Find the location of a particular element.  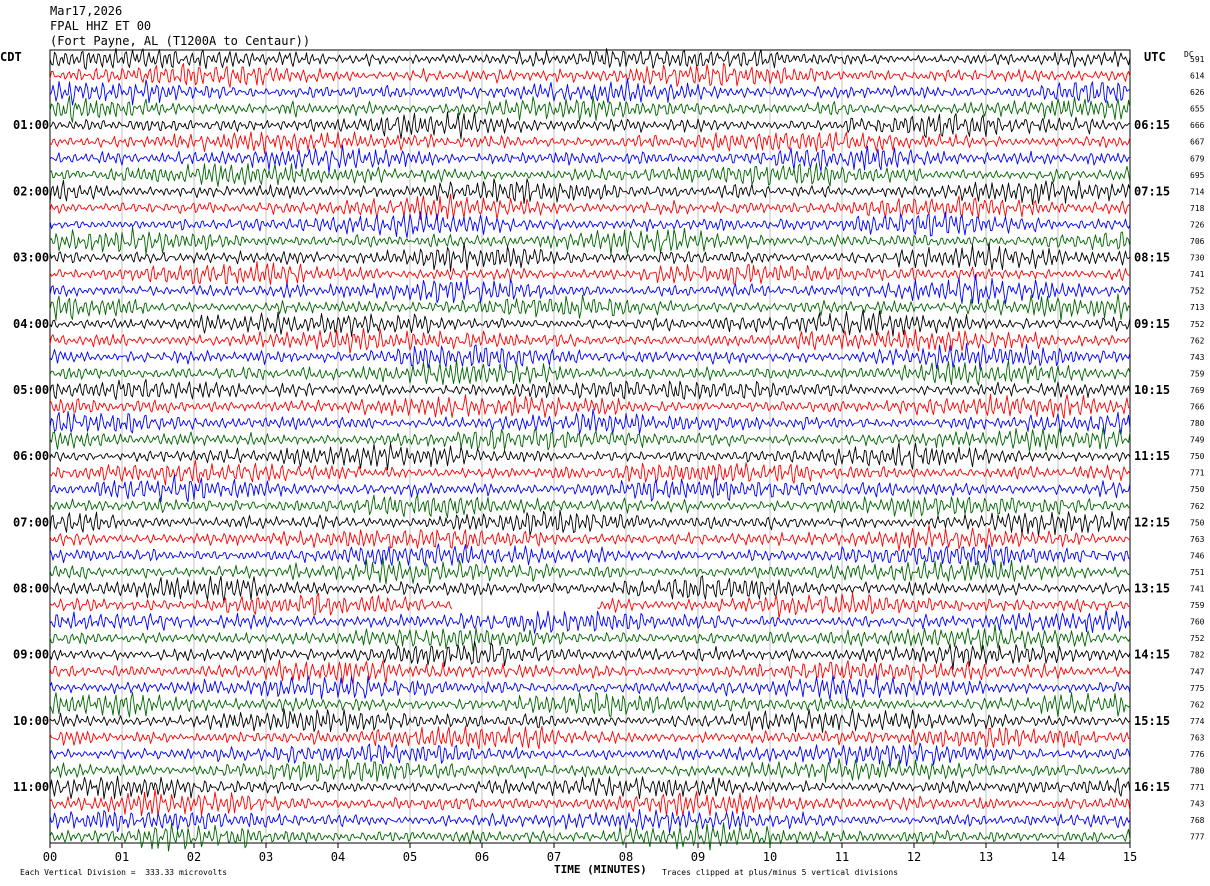

right-time-label: 12:15 is located at coordinates (1152, 522).